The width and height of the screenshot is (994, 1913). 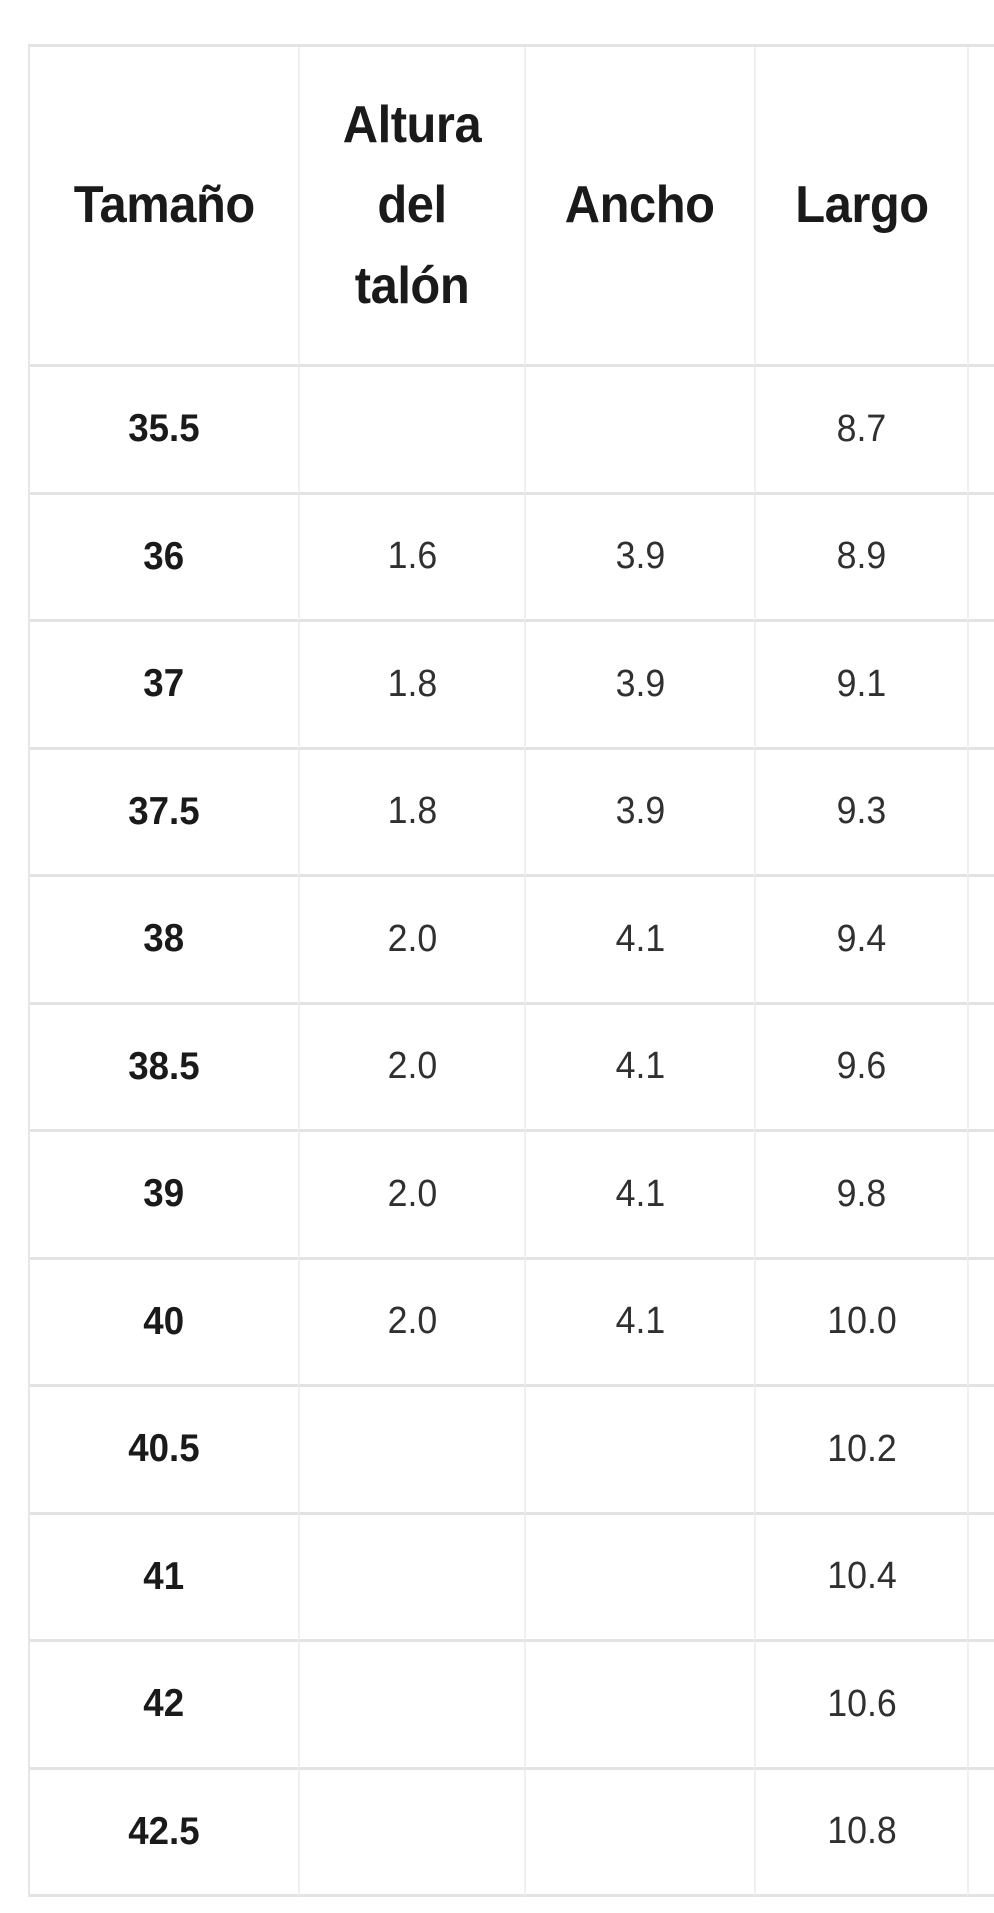 I want to click on cell-heel-height: 1.8, so click(x=411, y=686).